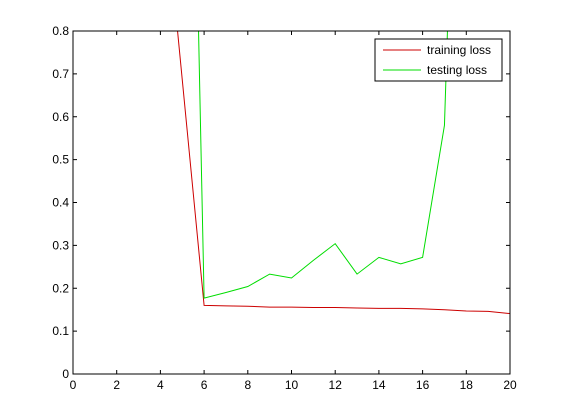  I want to click on y-tick-label: 0.3, so click(60, 245).